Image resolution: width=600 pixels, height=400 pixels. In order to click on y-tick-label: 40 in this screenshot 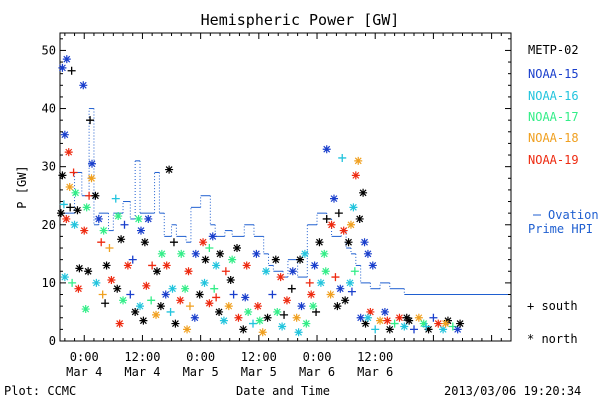, I will do `click(49, 109)`.